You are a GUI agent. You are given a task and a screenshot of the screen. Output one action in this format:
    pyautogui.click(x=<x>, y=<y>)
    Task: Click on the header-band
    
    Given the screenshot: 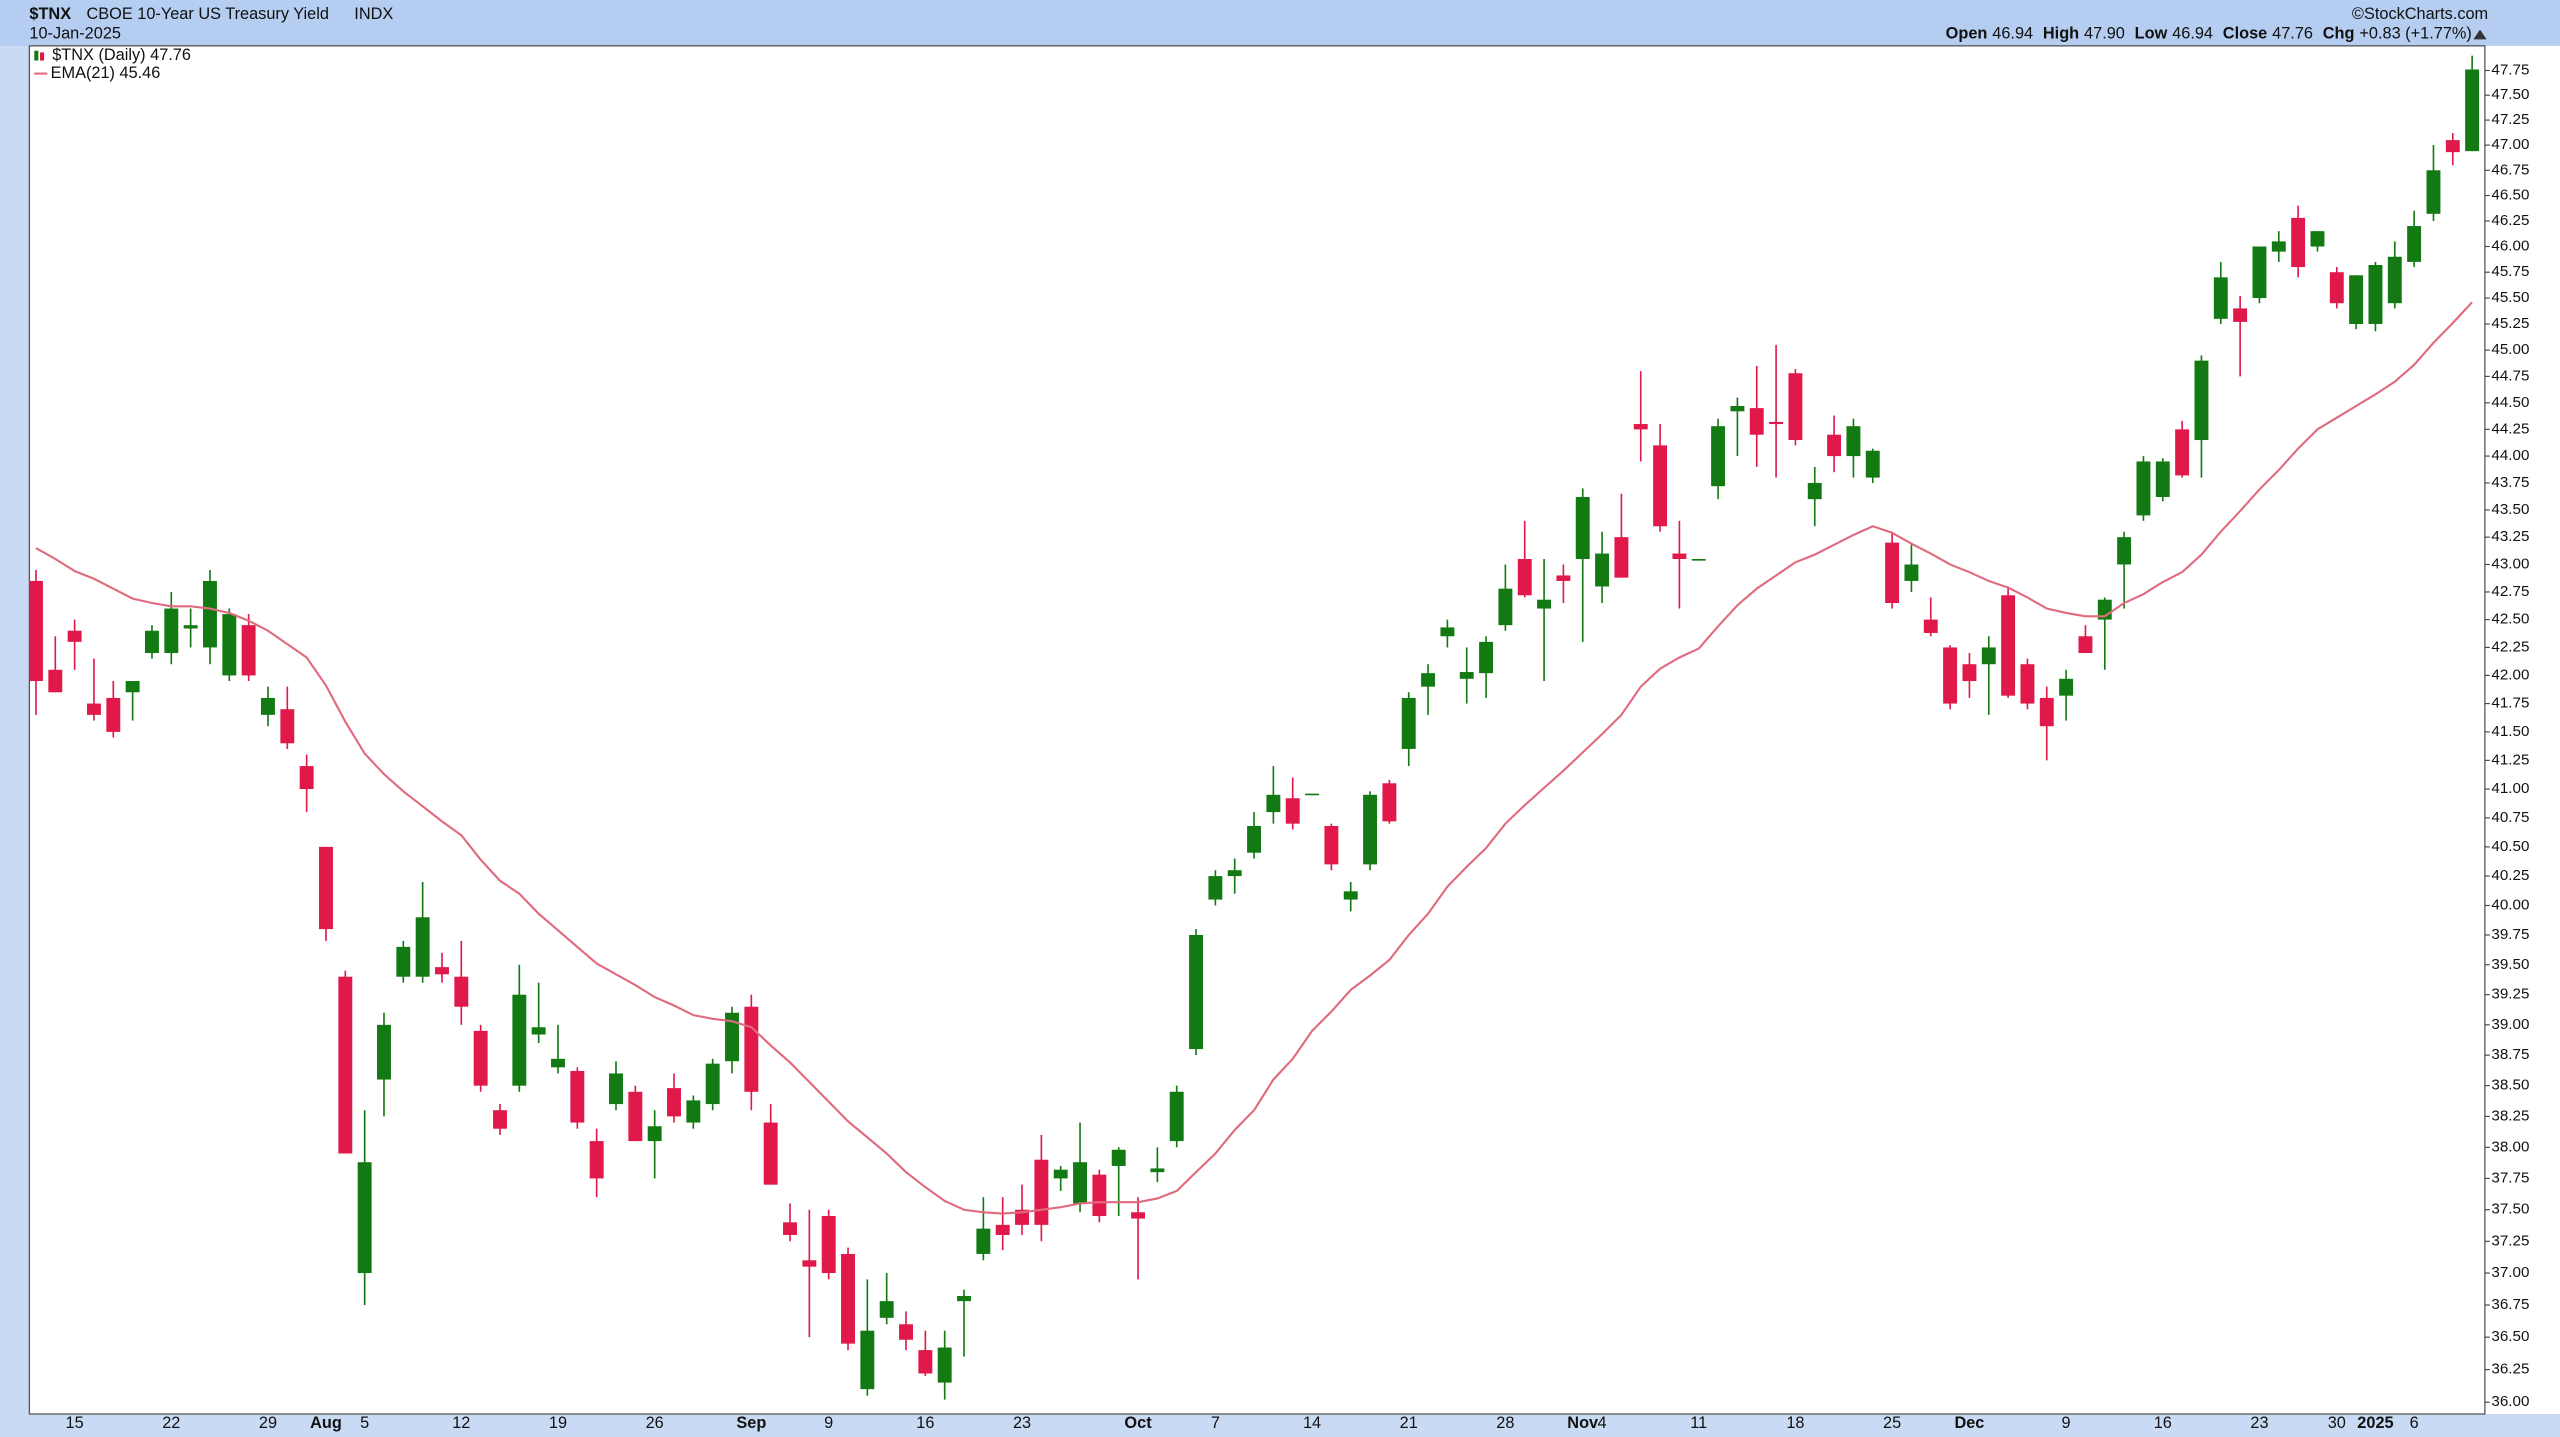 What is the action you would take?
    pyautogui.click(x=1280, y=23)
    